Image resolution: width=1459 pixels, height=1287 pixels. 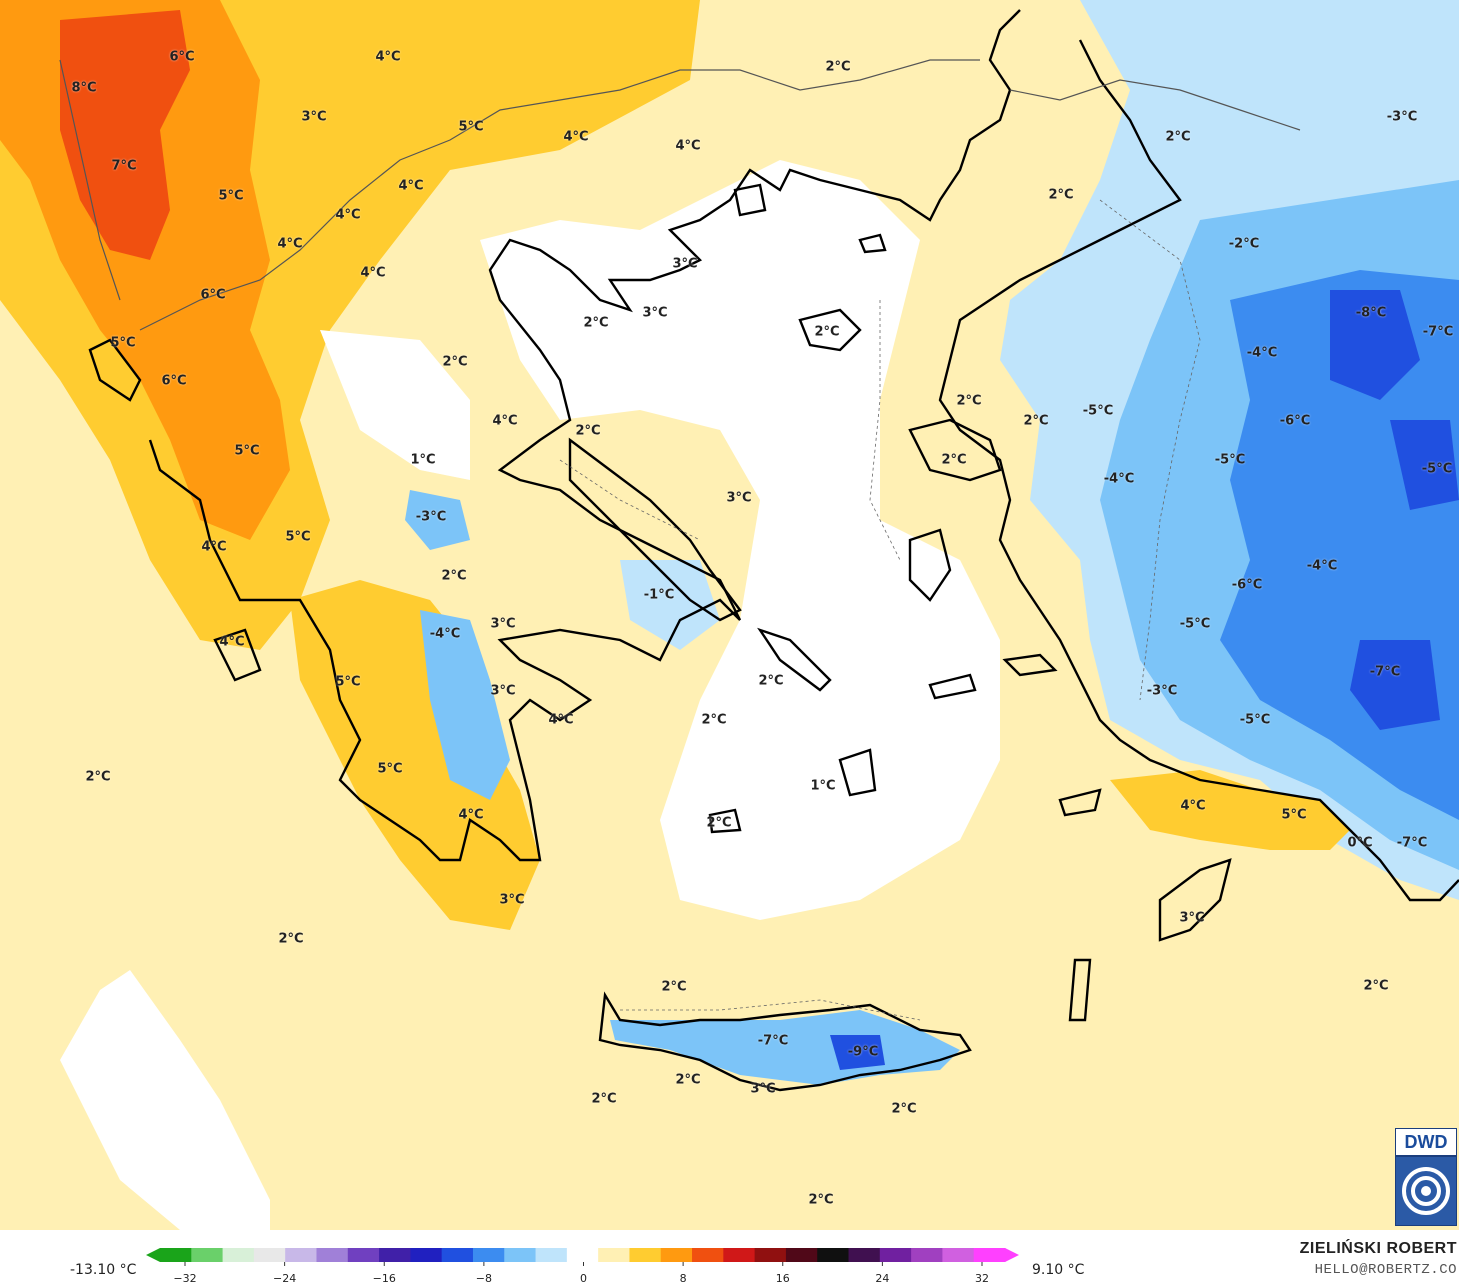 I want to click on legend-min-value: -13.10 °C, so click(x=103, y=1270).